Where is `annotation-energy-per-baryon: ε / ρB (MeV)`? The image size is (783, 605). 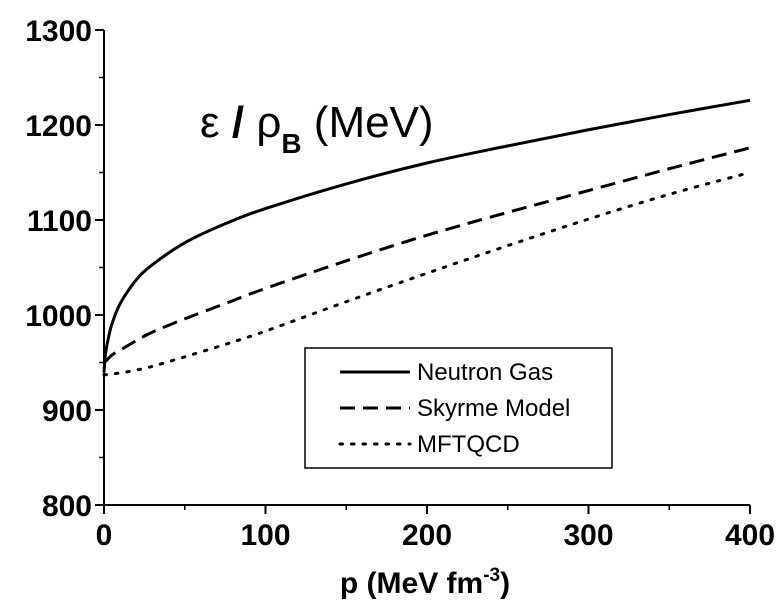
annotation-energy-per-baryon: ε / ρB (MeV) is located at coordinates (317, 128).